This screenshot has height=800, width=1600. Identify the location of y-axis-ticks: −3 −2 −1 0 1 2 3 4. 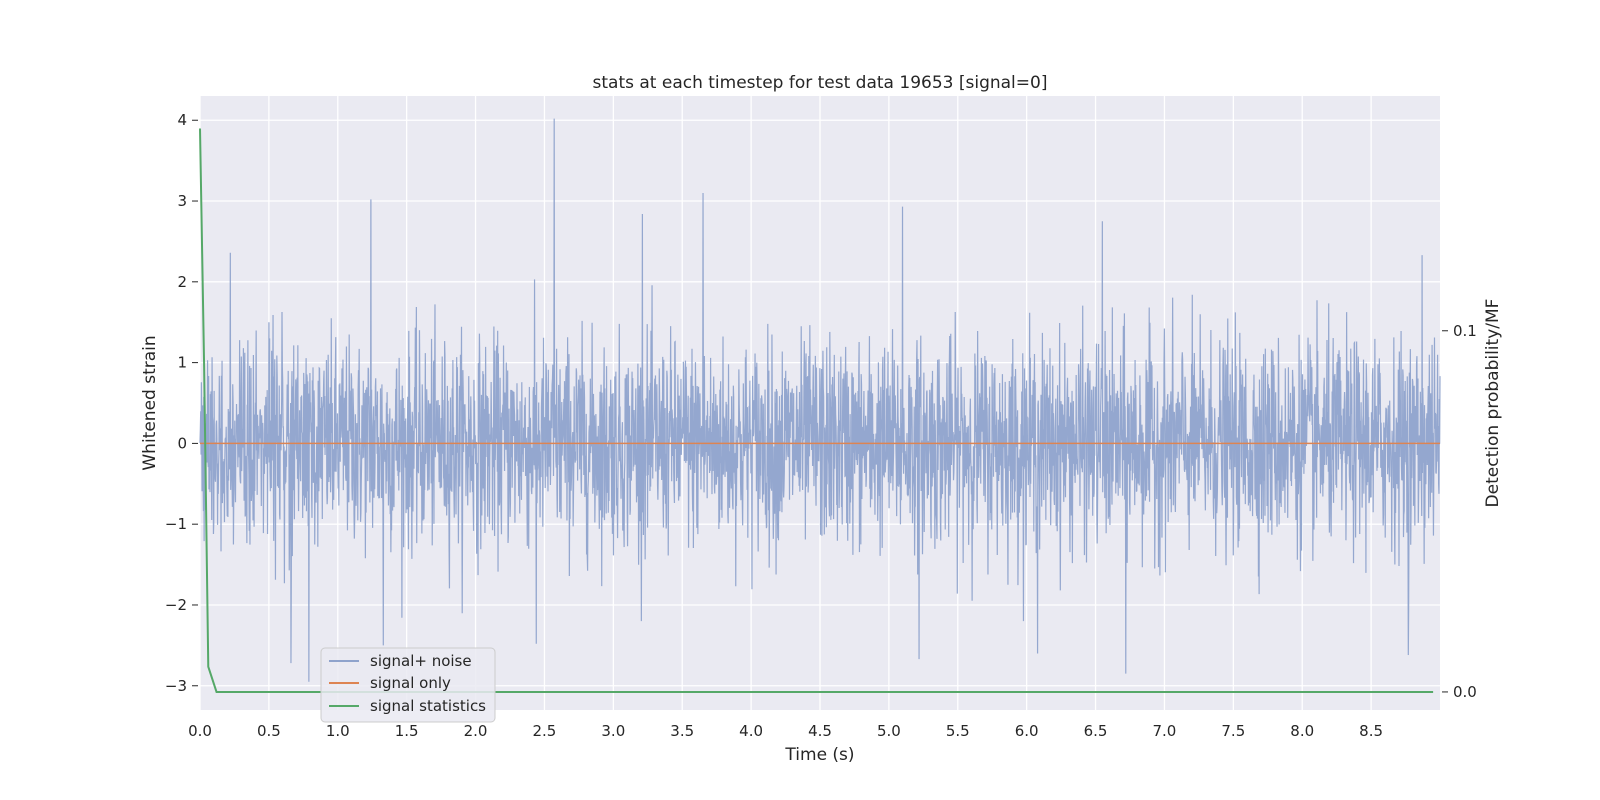
(181, 403).